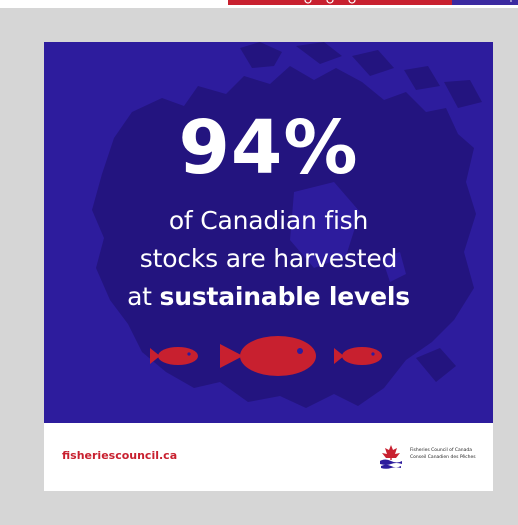  What do you see at coordinates (330, 2) in the screenshot?
I see `banner-decorative-icons` at bounding box center [330, 2].